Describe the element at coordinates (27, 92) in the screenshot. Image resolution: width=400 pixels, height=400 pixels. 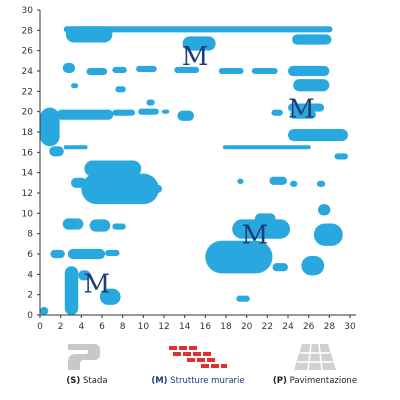
I see `y-tick-label-11: 22` at that location.